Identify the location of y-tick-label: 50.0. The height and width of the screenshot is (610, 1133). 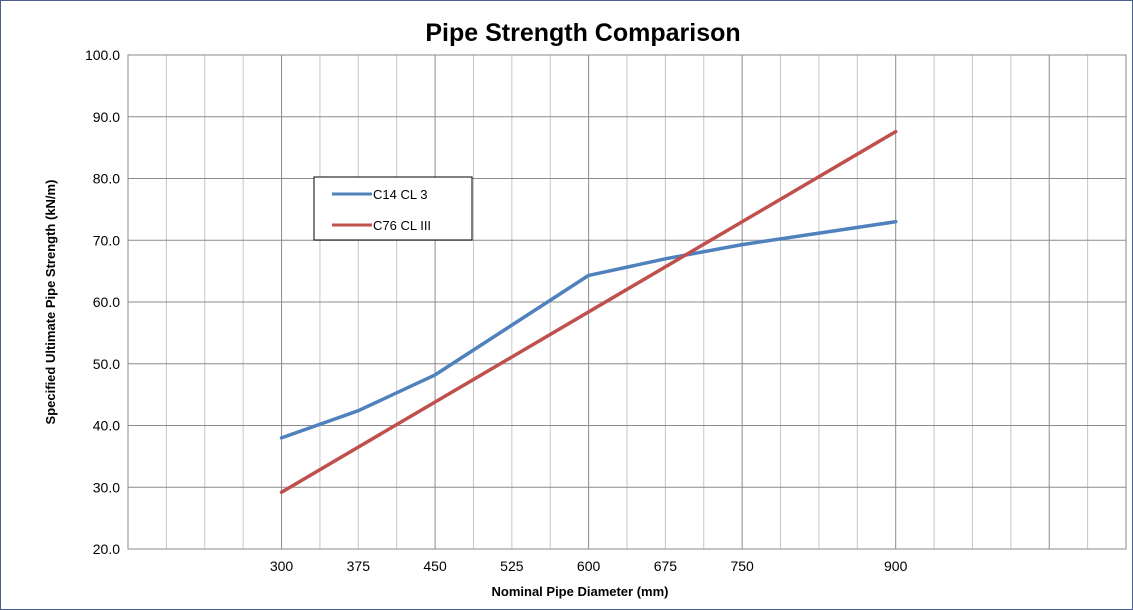
(106, 364).